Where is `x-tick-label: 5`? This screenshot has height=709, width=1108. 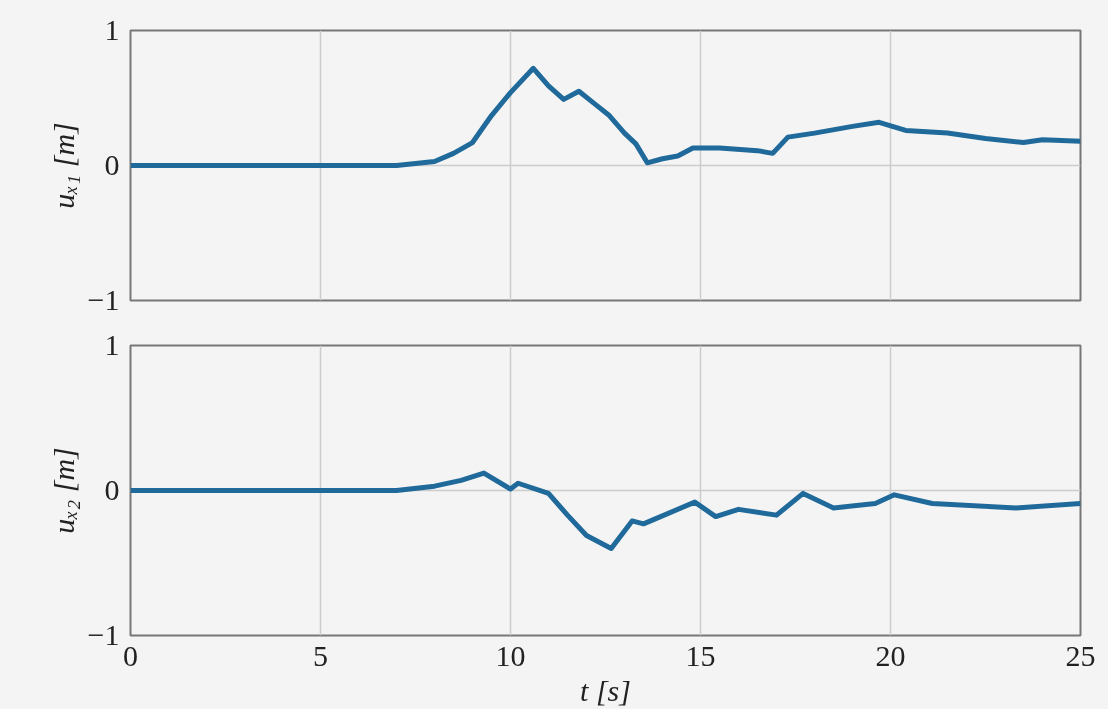 x-tick-label: 5 is located at coordinates (320, 655).